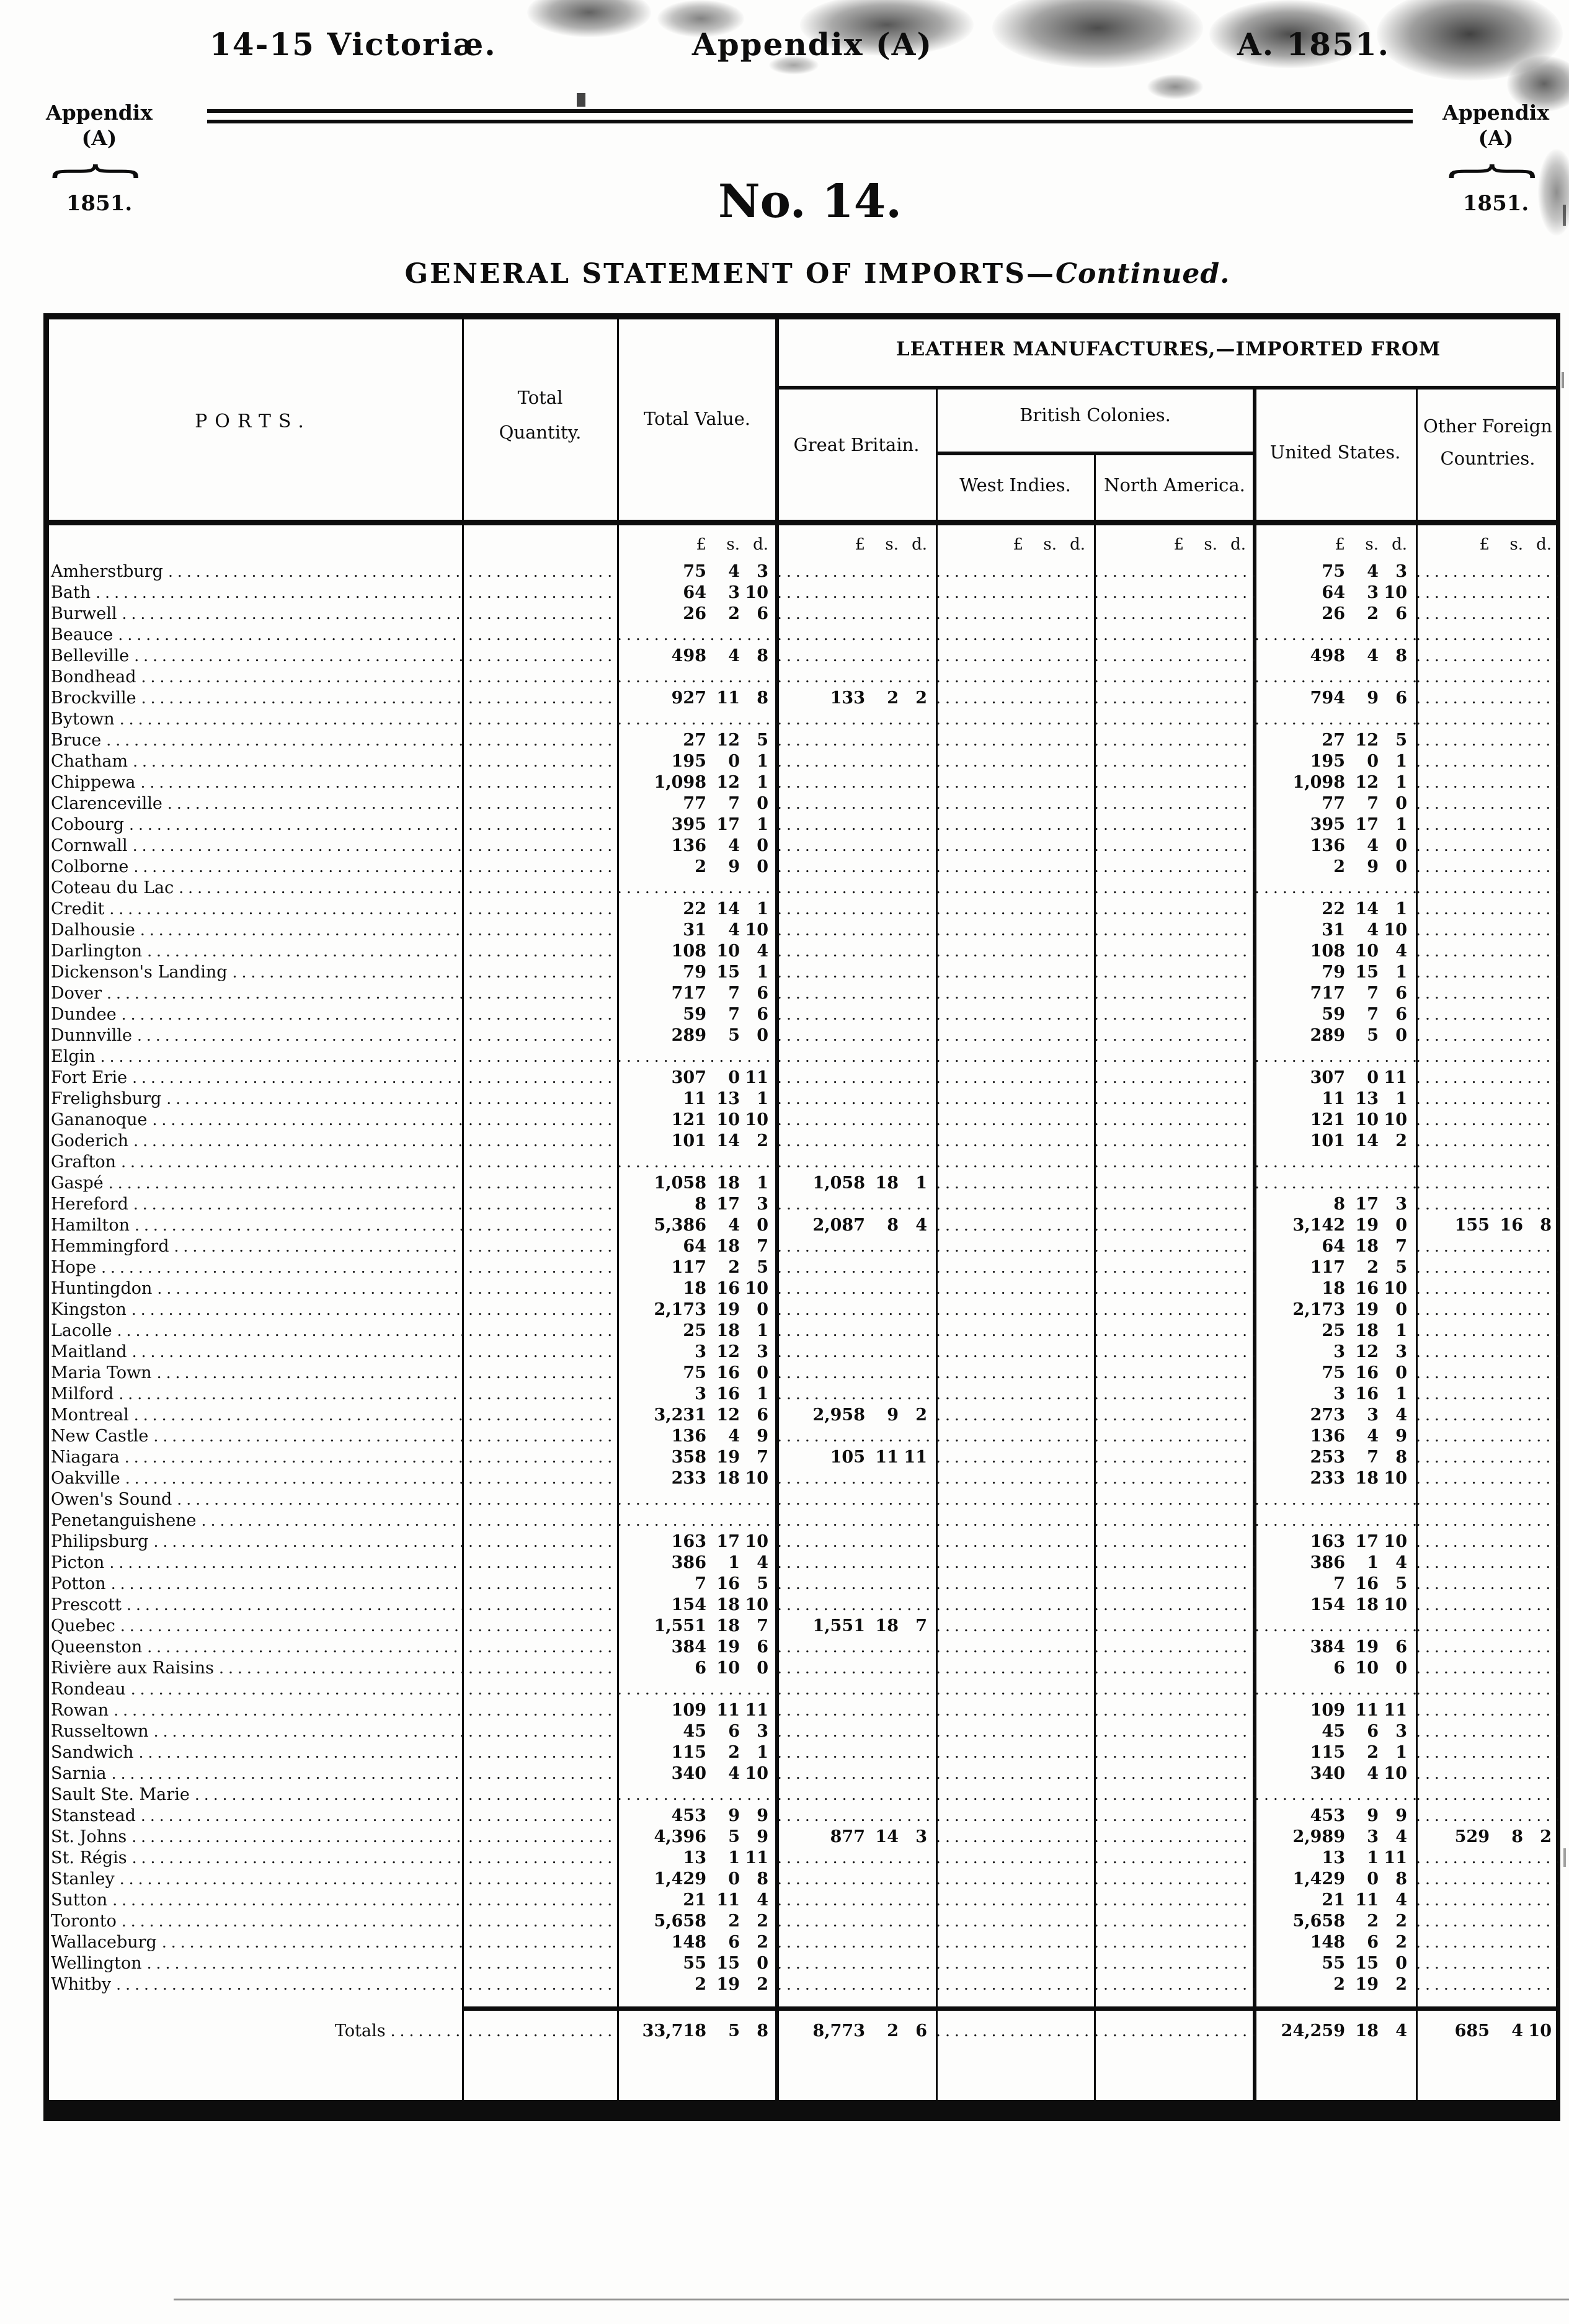 The height and width of the screenshot is (2324, 1569). Describe the element at coordinates (1327, 1773) in the screenshot. I see `pounds: 340` at that location.